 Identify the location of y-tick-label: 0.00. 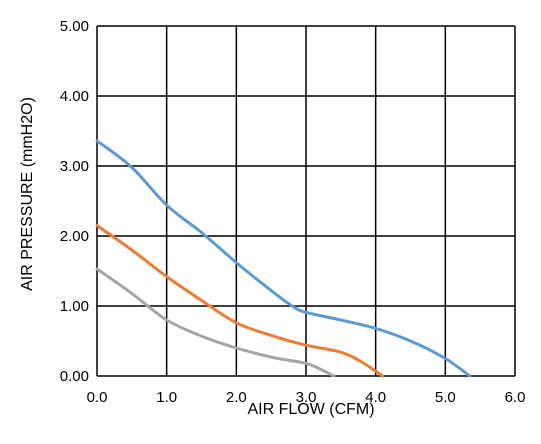
(74, 376).